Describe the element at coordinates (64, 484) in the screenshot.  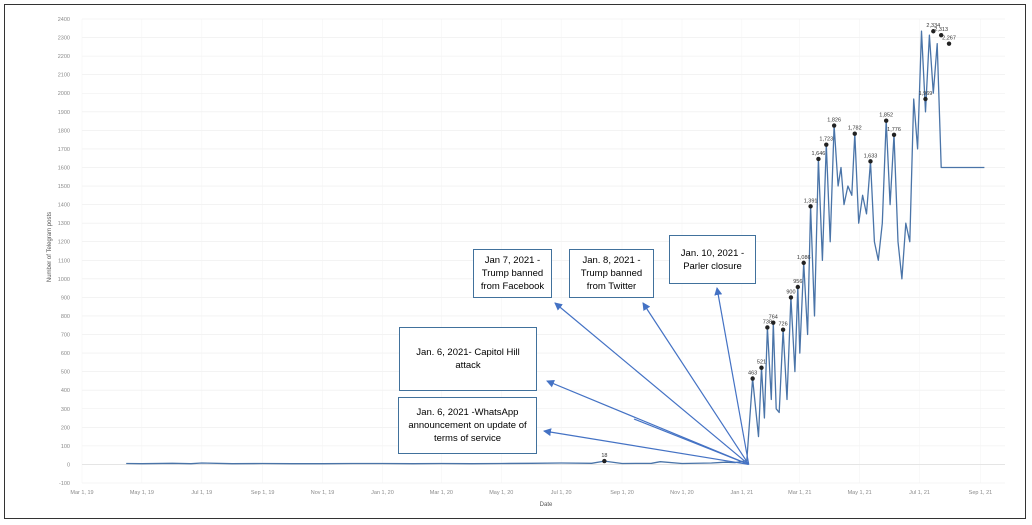
I see `y-tick-label: -100` at that location.